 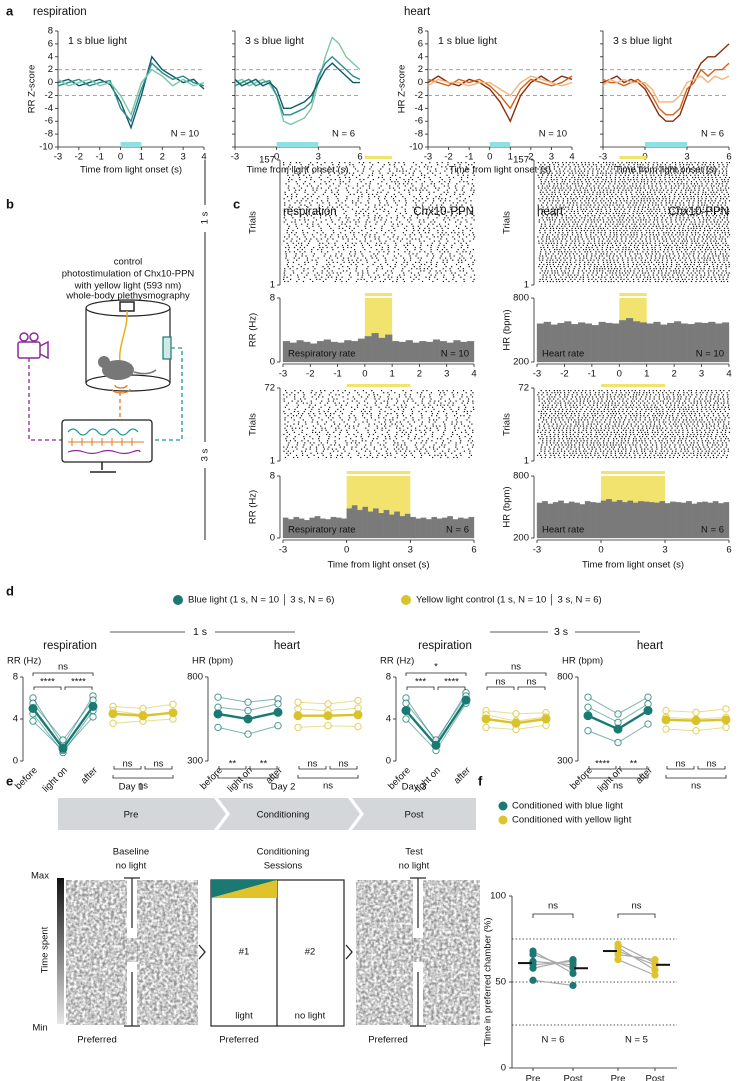 I want to click on histogram-bar, so click(x=602, y=342).